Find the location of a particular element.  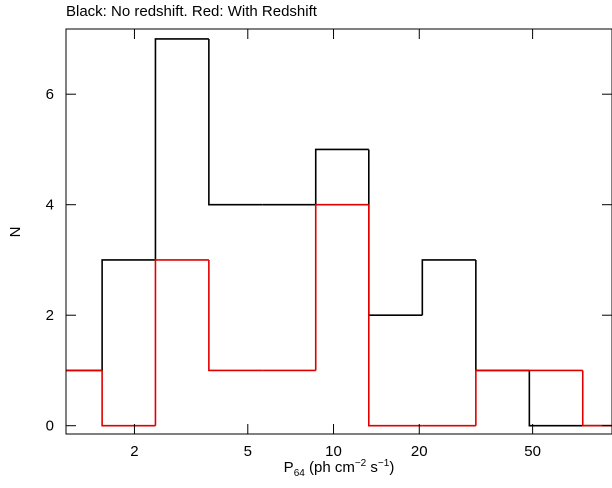

x-axis-label-part: −2 is located at coordinates (361, 463).